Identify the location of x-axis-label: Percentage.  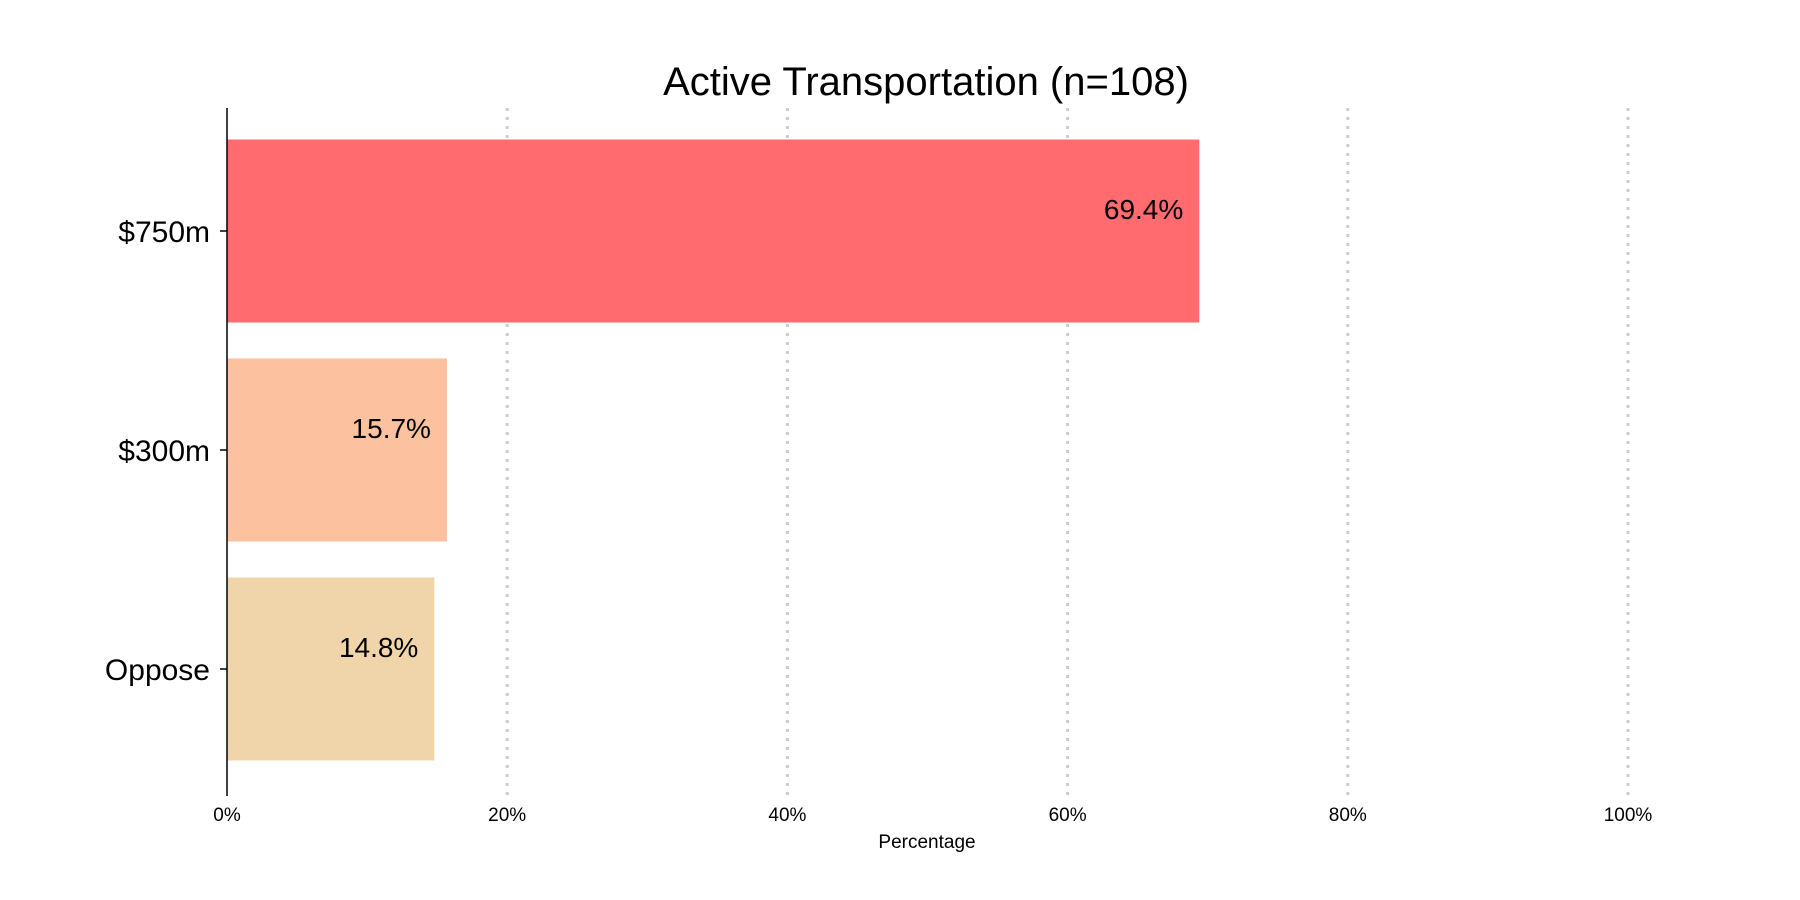
(926, 842).